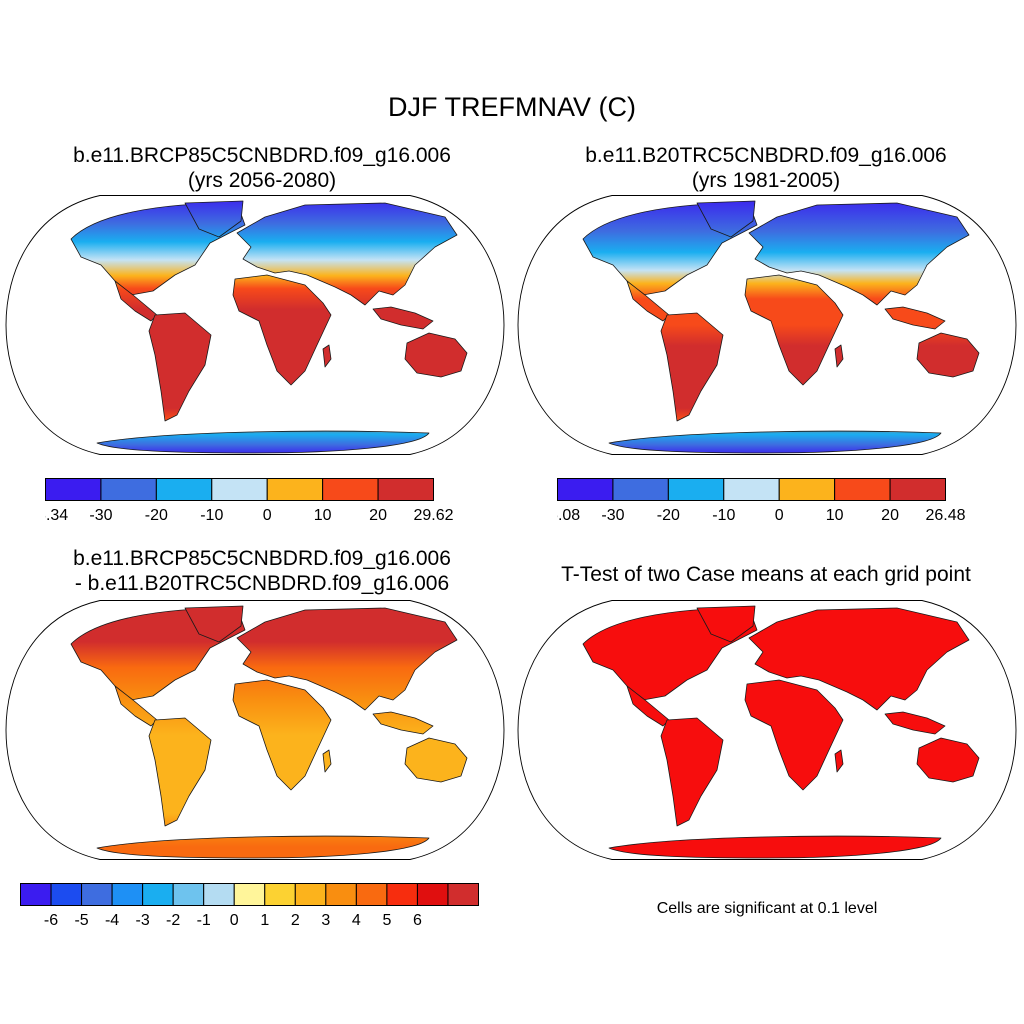 This screenshot has width=1024, height=1024. I want to click on colorbar-case2-tick-label: 20, so click(890, 515).